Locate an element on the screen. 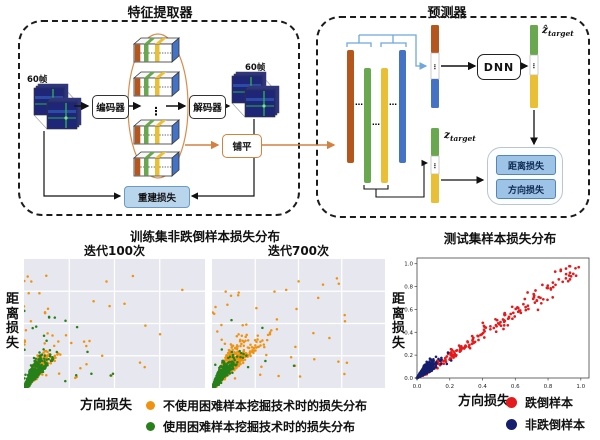 This screenshot has height=440, width=600. concat-bar-blue-seg is located at coordinates (435, 93).